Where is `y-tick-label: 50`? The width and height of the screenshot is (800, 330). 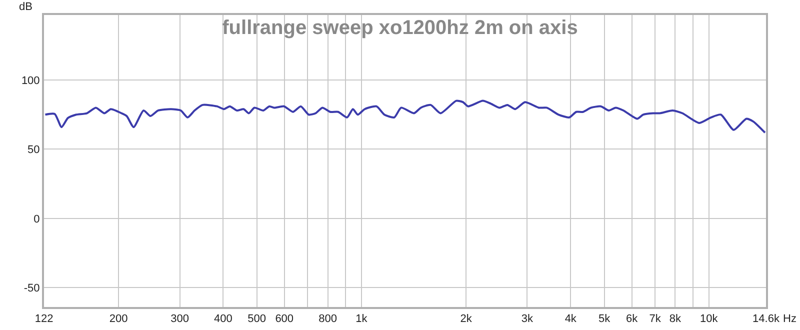
y-tick-label: 50 is located at coordinates (34, 150).